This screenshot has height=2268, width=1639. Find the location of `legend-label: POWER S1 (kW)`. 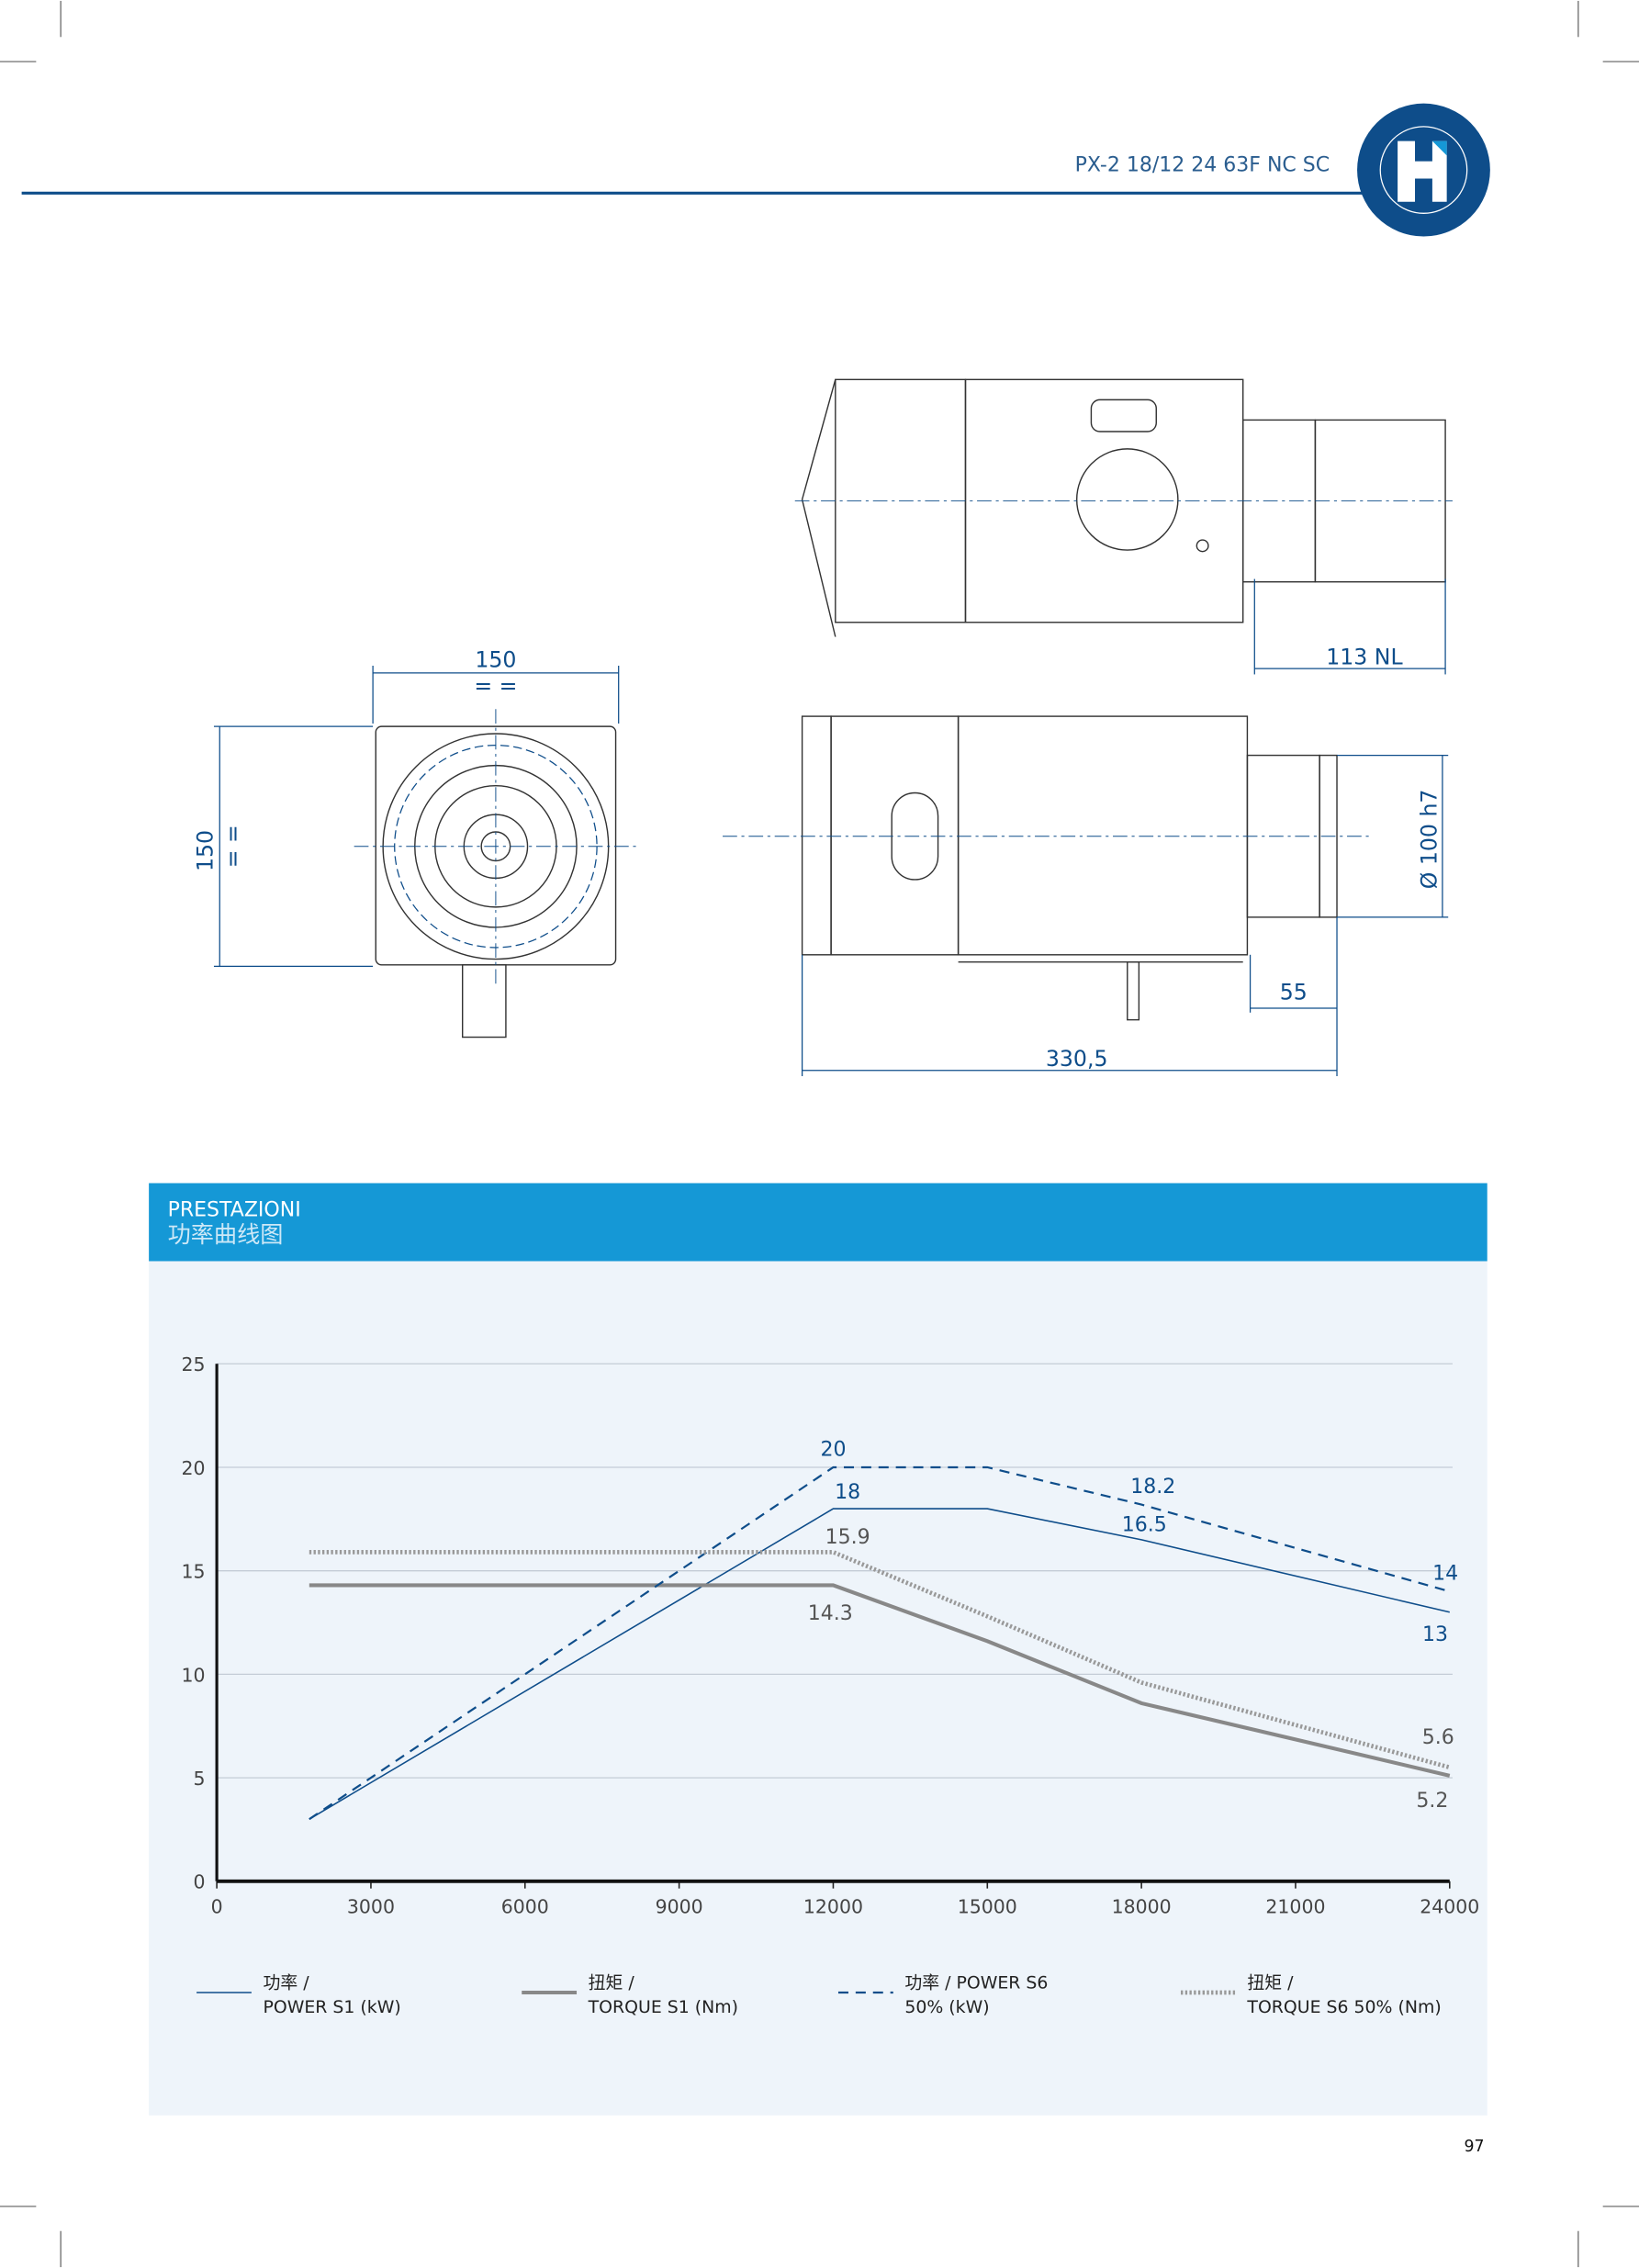

legend-label: POWER S1 (kW) is located at coordinates (331, 2007).